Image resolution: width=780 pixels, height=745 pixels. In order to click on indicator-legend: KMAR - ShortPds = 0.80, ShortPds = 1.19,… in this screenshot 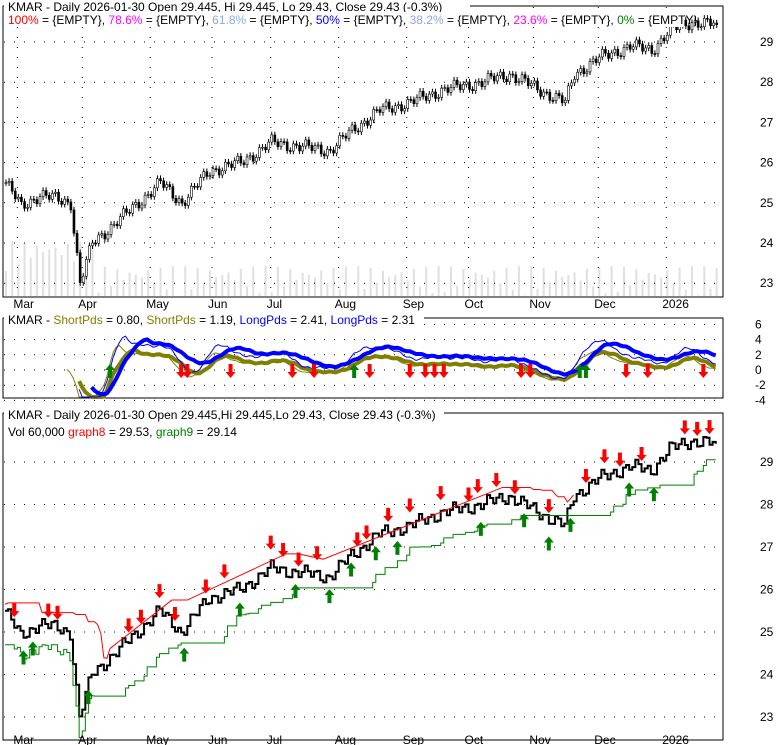, I will do `click(211, 320)`.